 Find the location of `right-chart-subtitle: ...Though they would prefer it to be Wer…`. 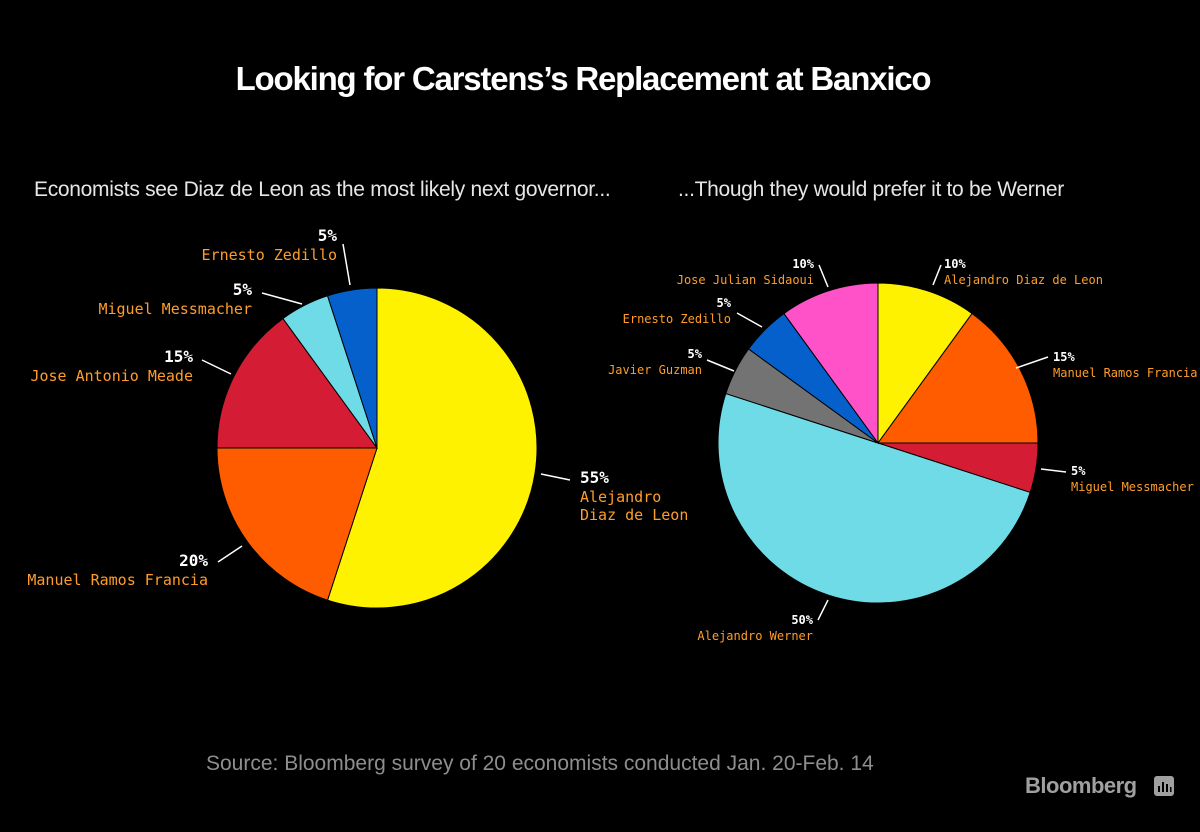

right-chart-subtitle: ...Though they would prefer it to be Wer… is located at coordinates (871, 189).